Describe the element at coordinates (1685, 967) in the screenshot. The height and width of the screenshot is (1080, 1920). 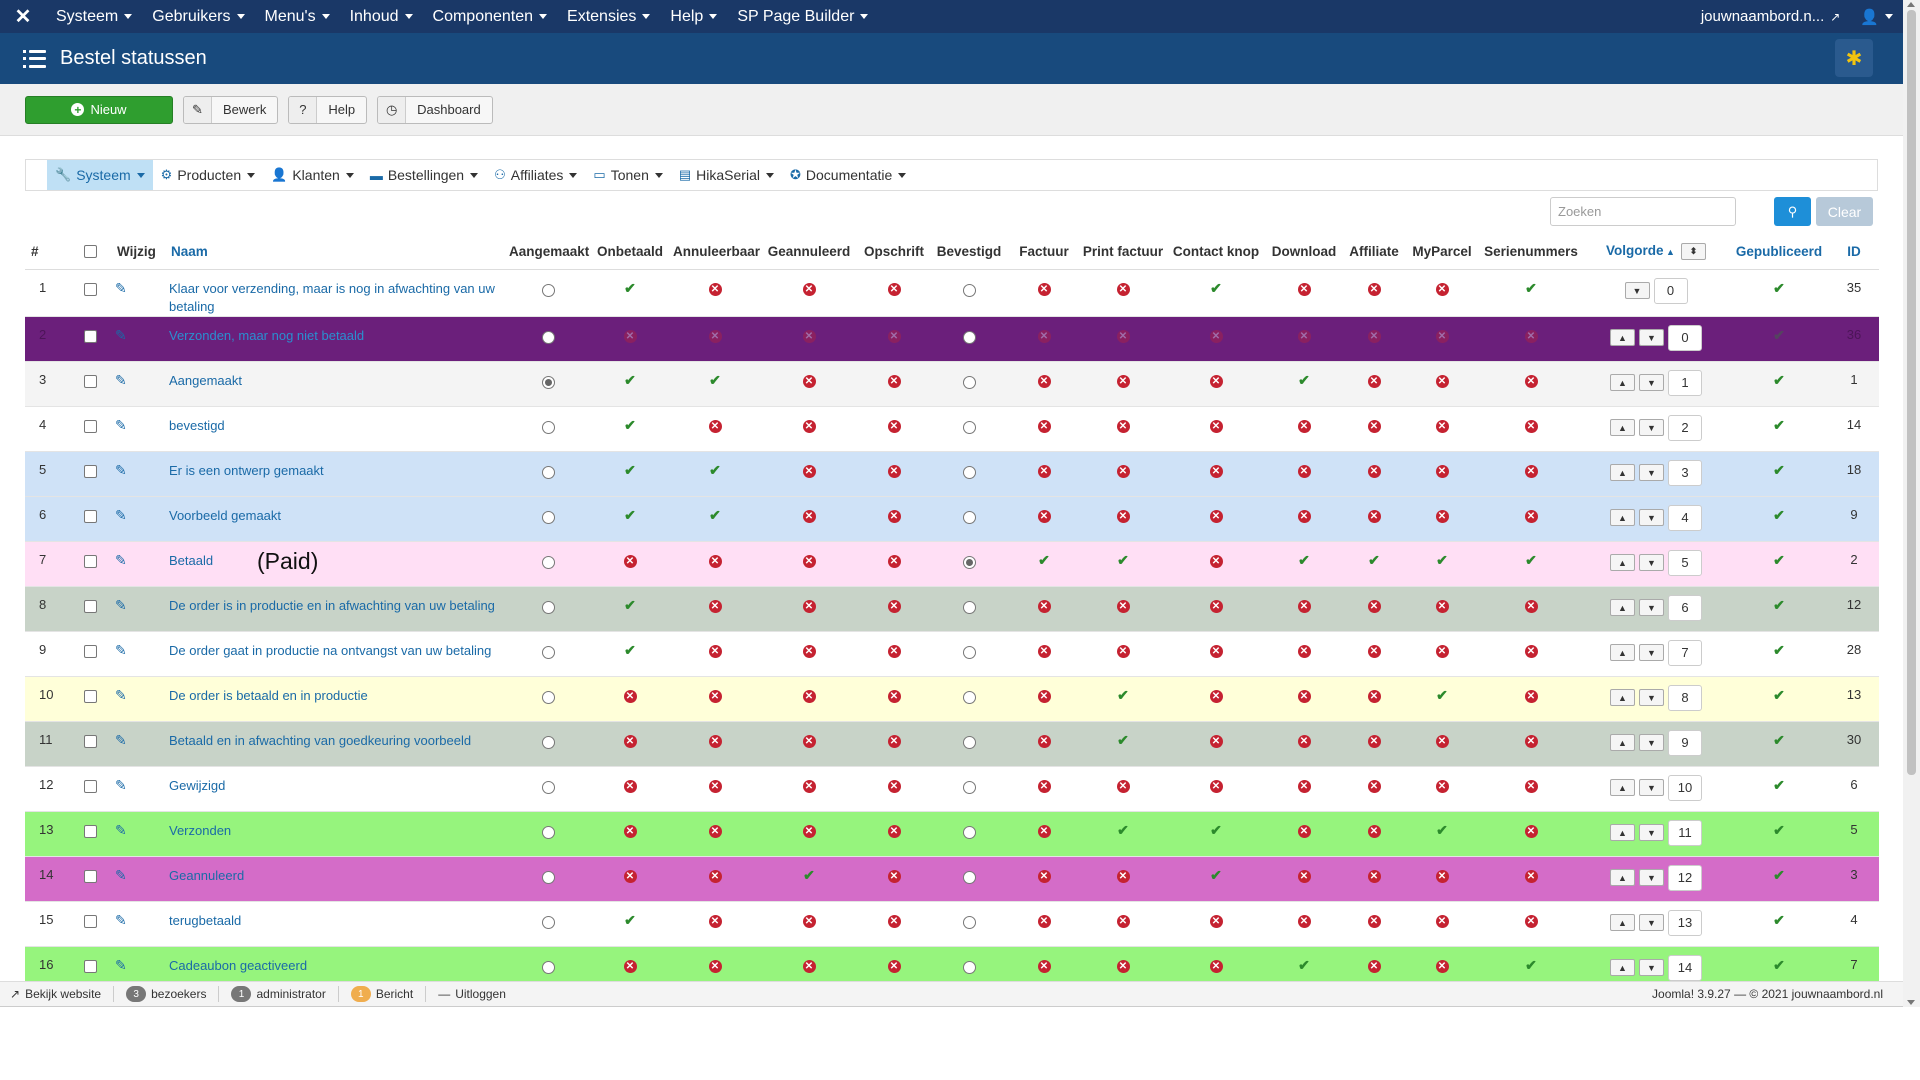
I see `order-input: 14` at that location.